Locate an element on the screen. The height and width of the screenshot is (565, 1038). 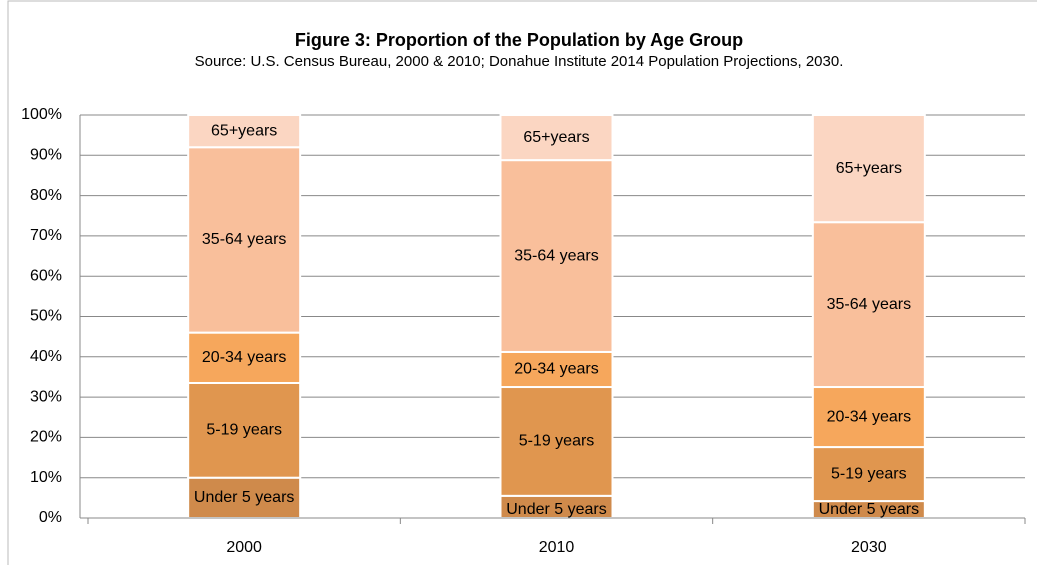
y-tick-label: 10% is located at coordinates (46, 477).